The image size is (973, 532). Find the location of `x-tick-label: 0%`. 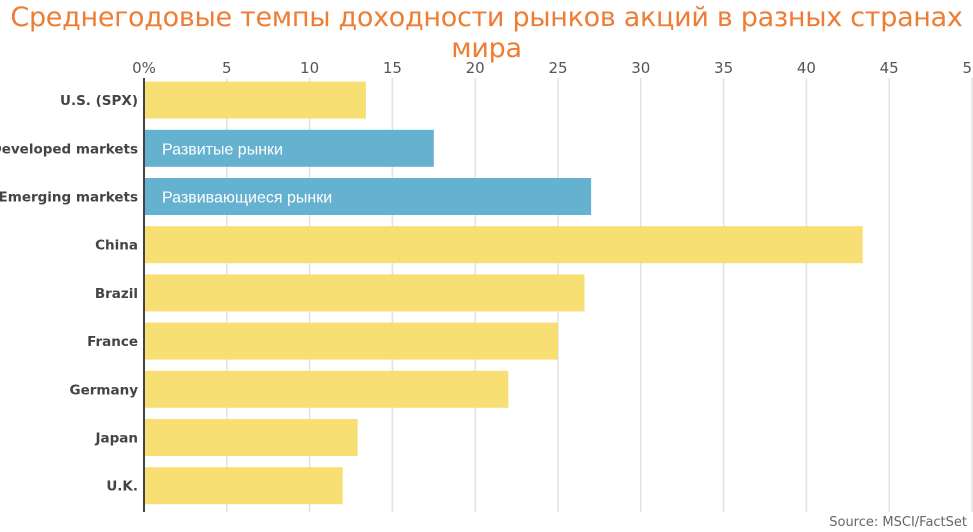

x-tick-label: 0% is located at coordinates (144, 68).